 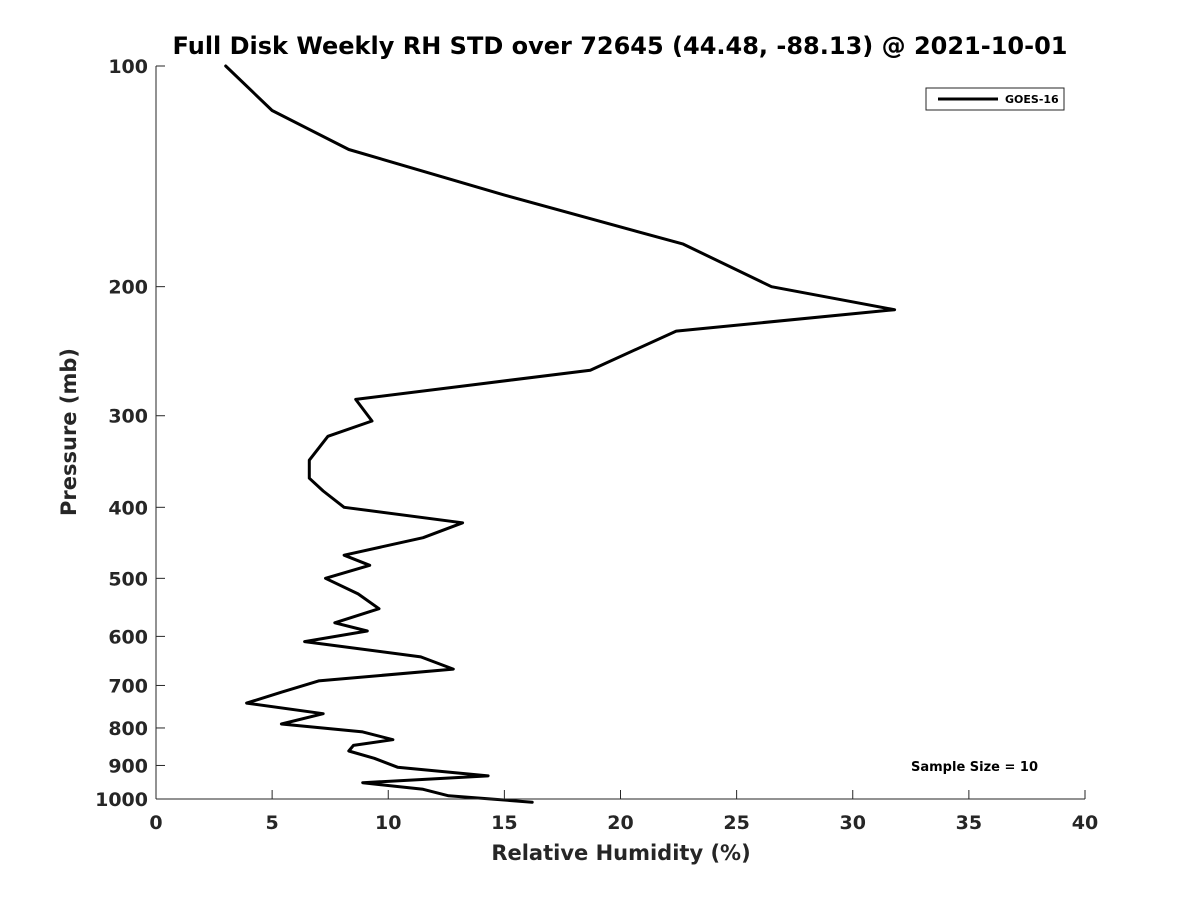 What do you see at coordinates (736, 823) in the screenshot?
I see `x-tick-label: 25` at bounding box center [736, 823].